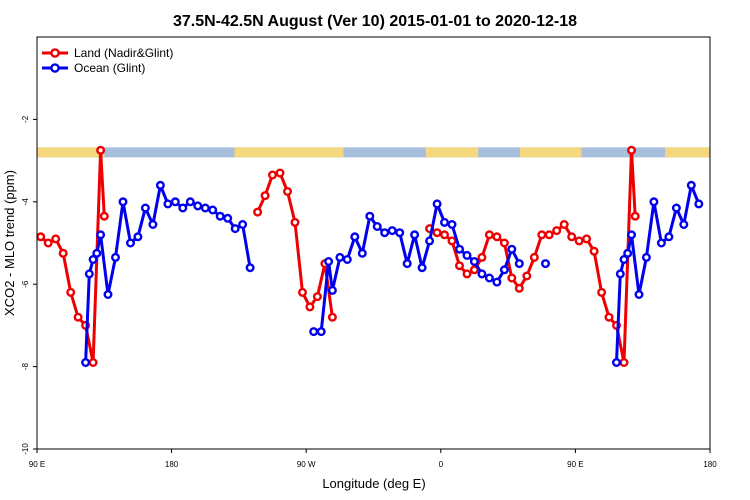 The width and height of the screenshot is (750, 500). Describe the element at coordinates (575, 464) in the screenshot. I see `x-tick-label-4: 90 E` at that location.